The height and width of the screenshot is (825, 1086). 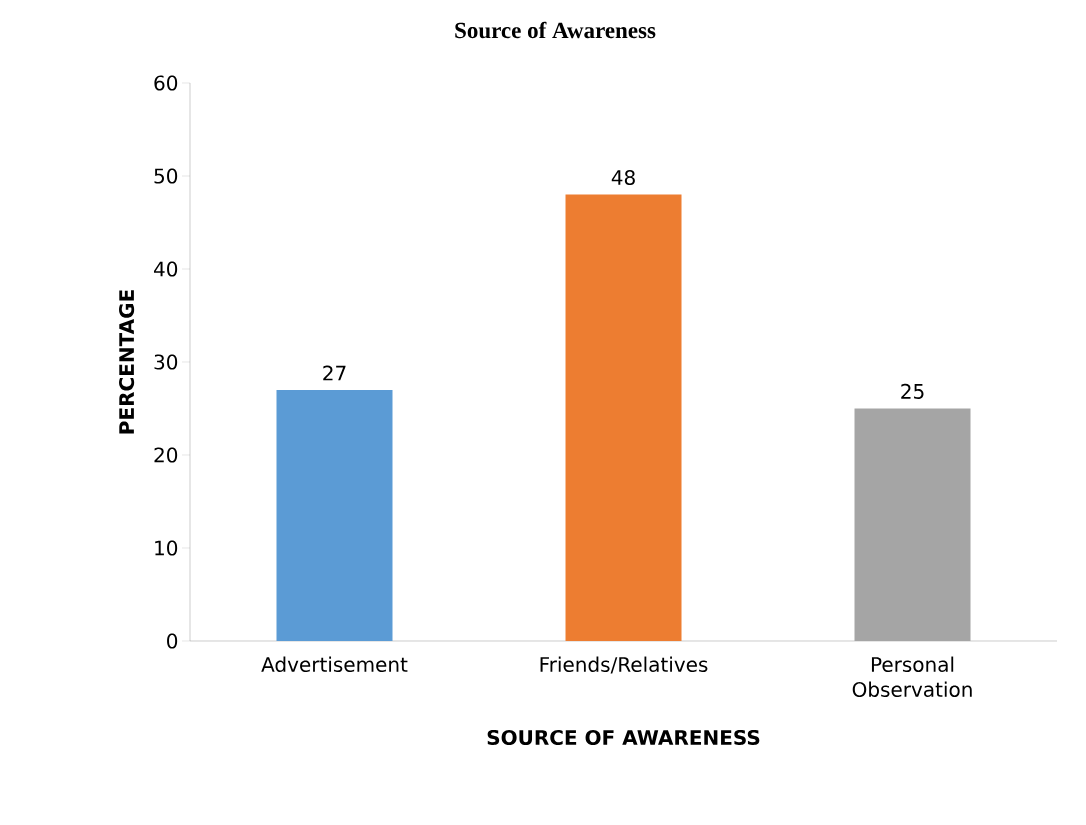 I want to click on data-label: 25, so click(x=912, y=391).